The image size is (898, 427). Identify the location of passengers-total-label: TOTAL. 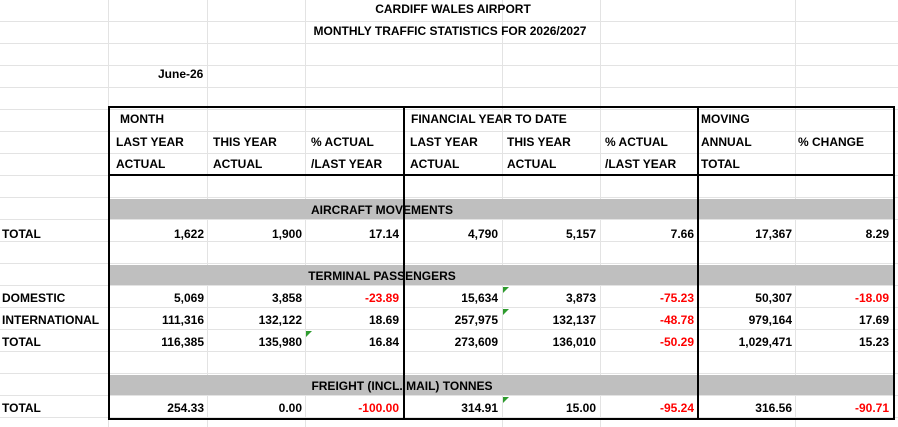
(21, 342).